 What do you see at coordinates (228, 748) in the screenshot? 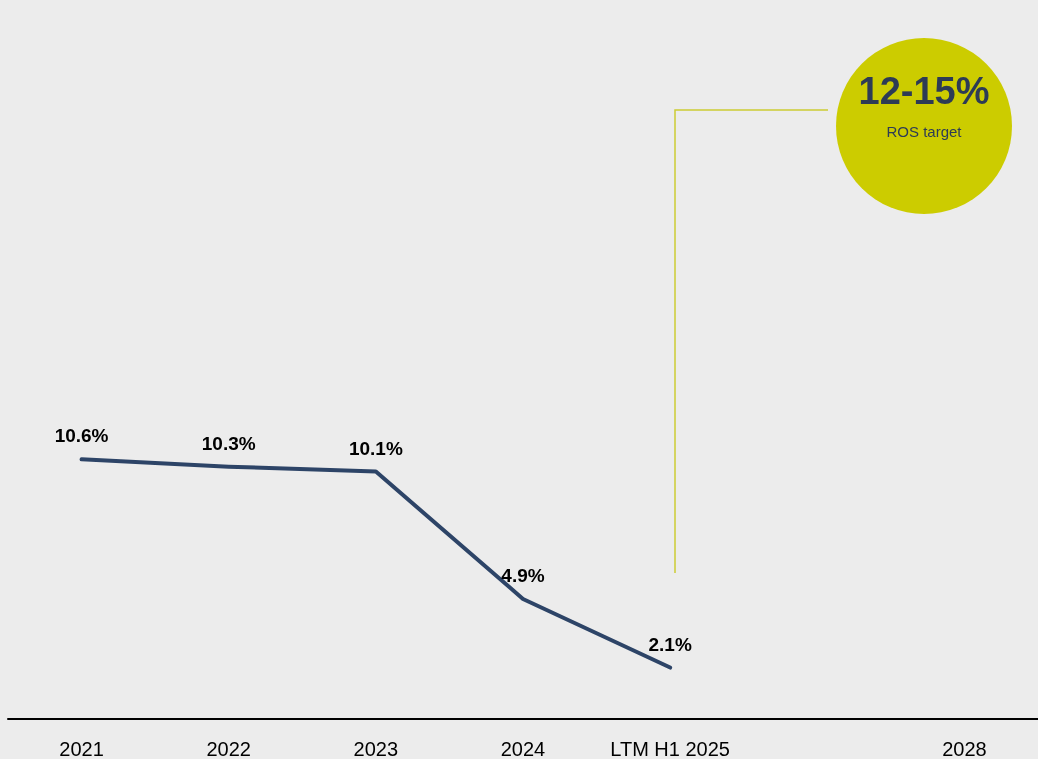
I see `x-tick-label: 2022` at bounding box center [228, 748].